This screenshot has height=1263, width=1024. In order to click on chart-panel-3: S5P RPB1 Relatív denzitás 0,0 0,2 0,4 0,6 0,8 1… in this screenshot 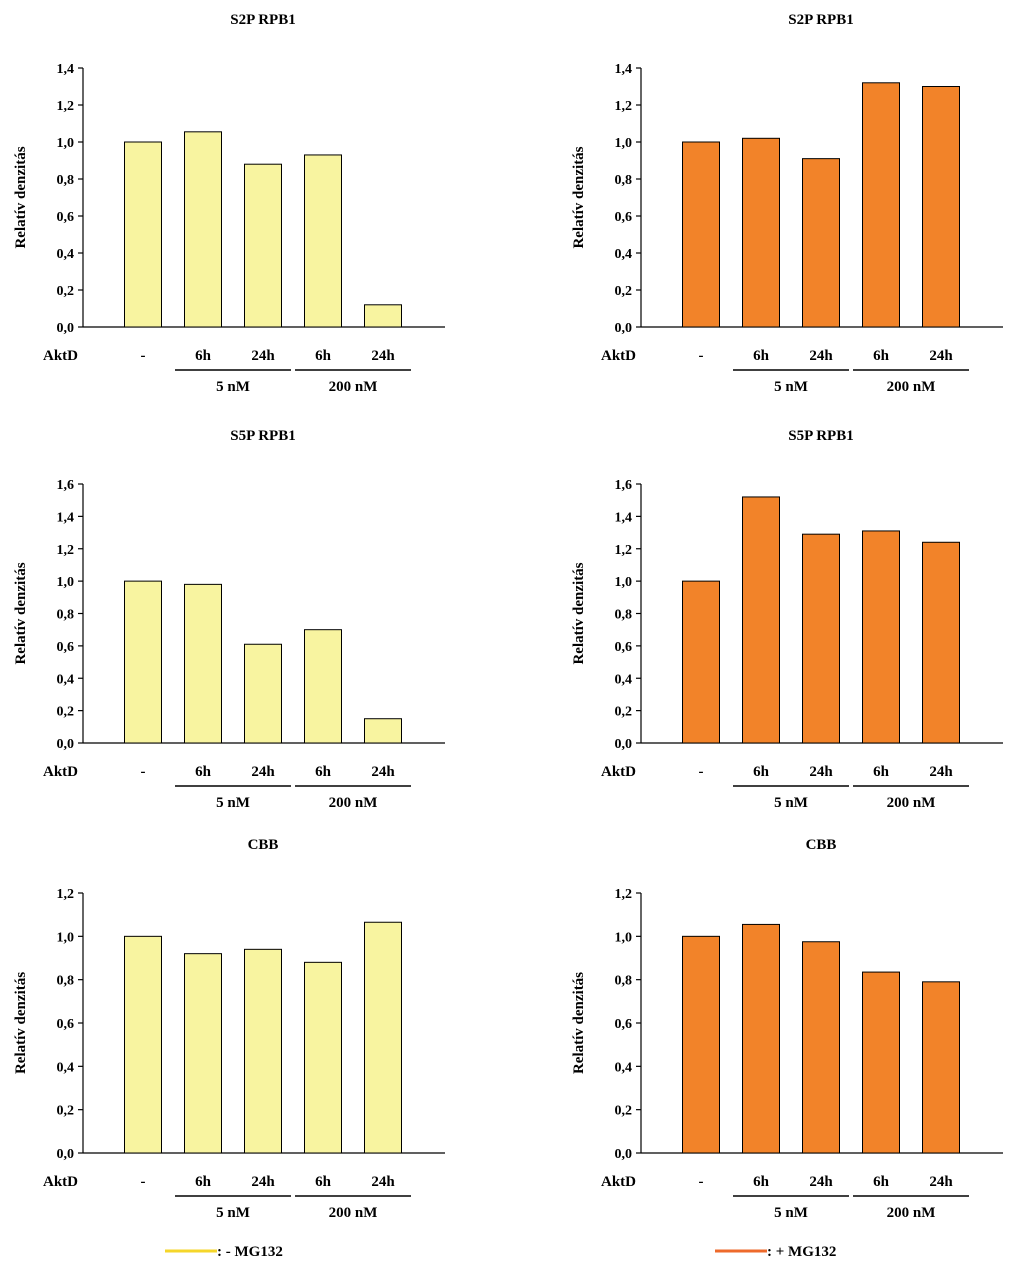, I will do `click(229, 619)`.